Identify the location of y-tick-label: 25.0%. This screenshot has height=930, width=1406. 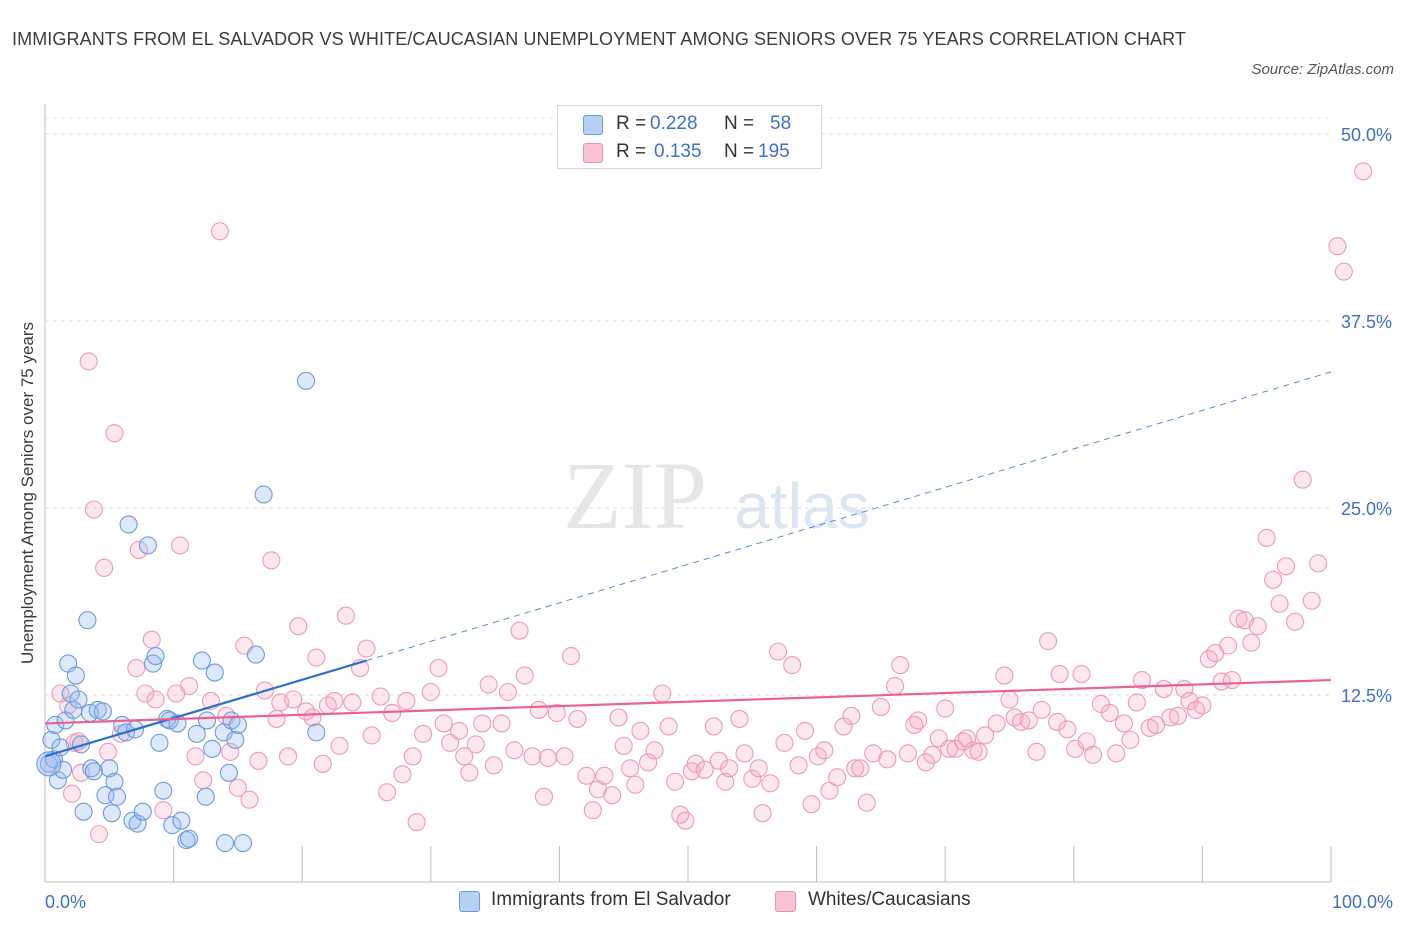
(1366, 509).